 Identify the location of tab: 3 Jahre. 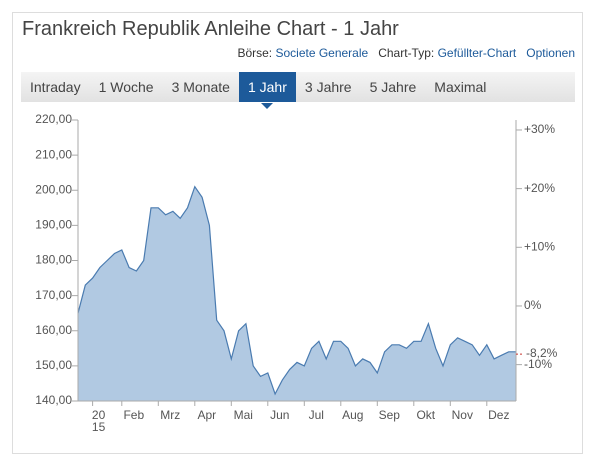
(328, 87).